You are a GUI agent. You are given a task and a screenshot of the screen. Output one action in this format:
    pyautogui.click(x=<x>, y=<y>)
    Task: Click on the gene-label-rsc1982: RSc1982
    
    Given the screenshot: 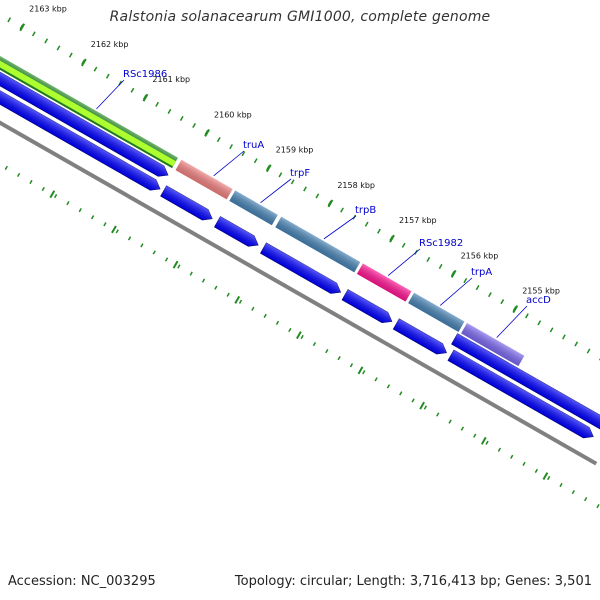 What is the action you would take?
    pyautogui.click(x=441, y=243)
    